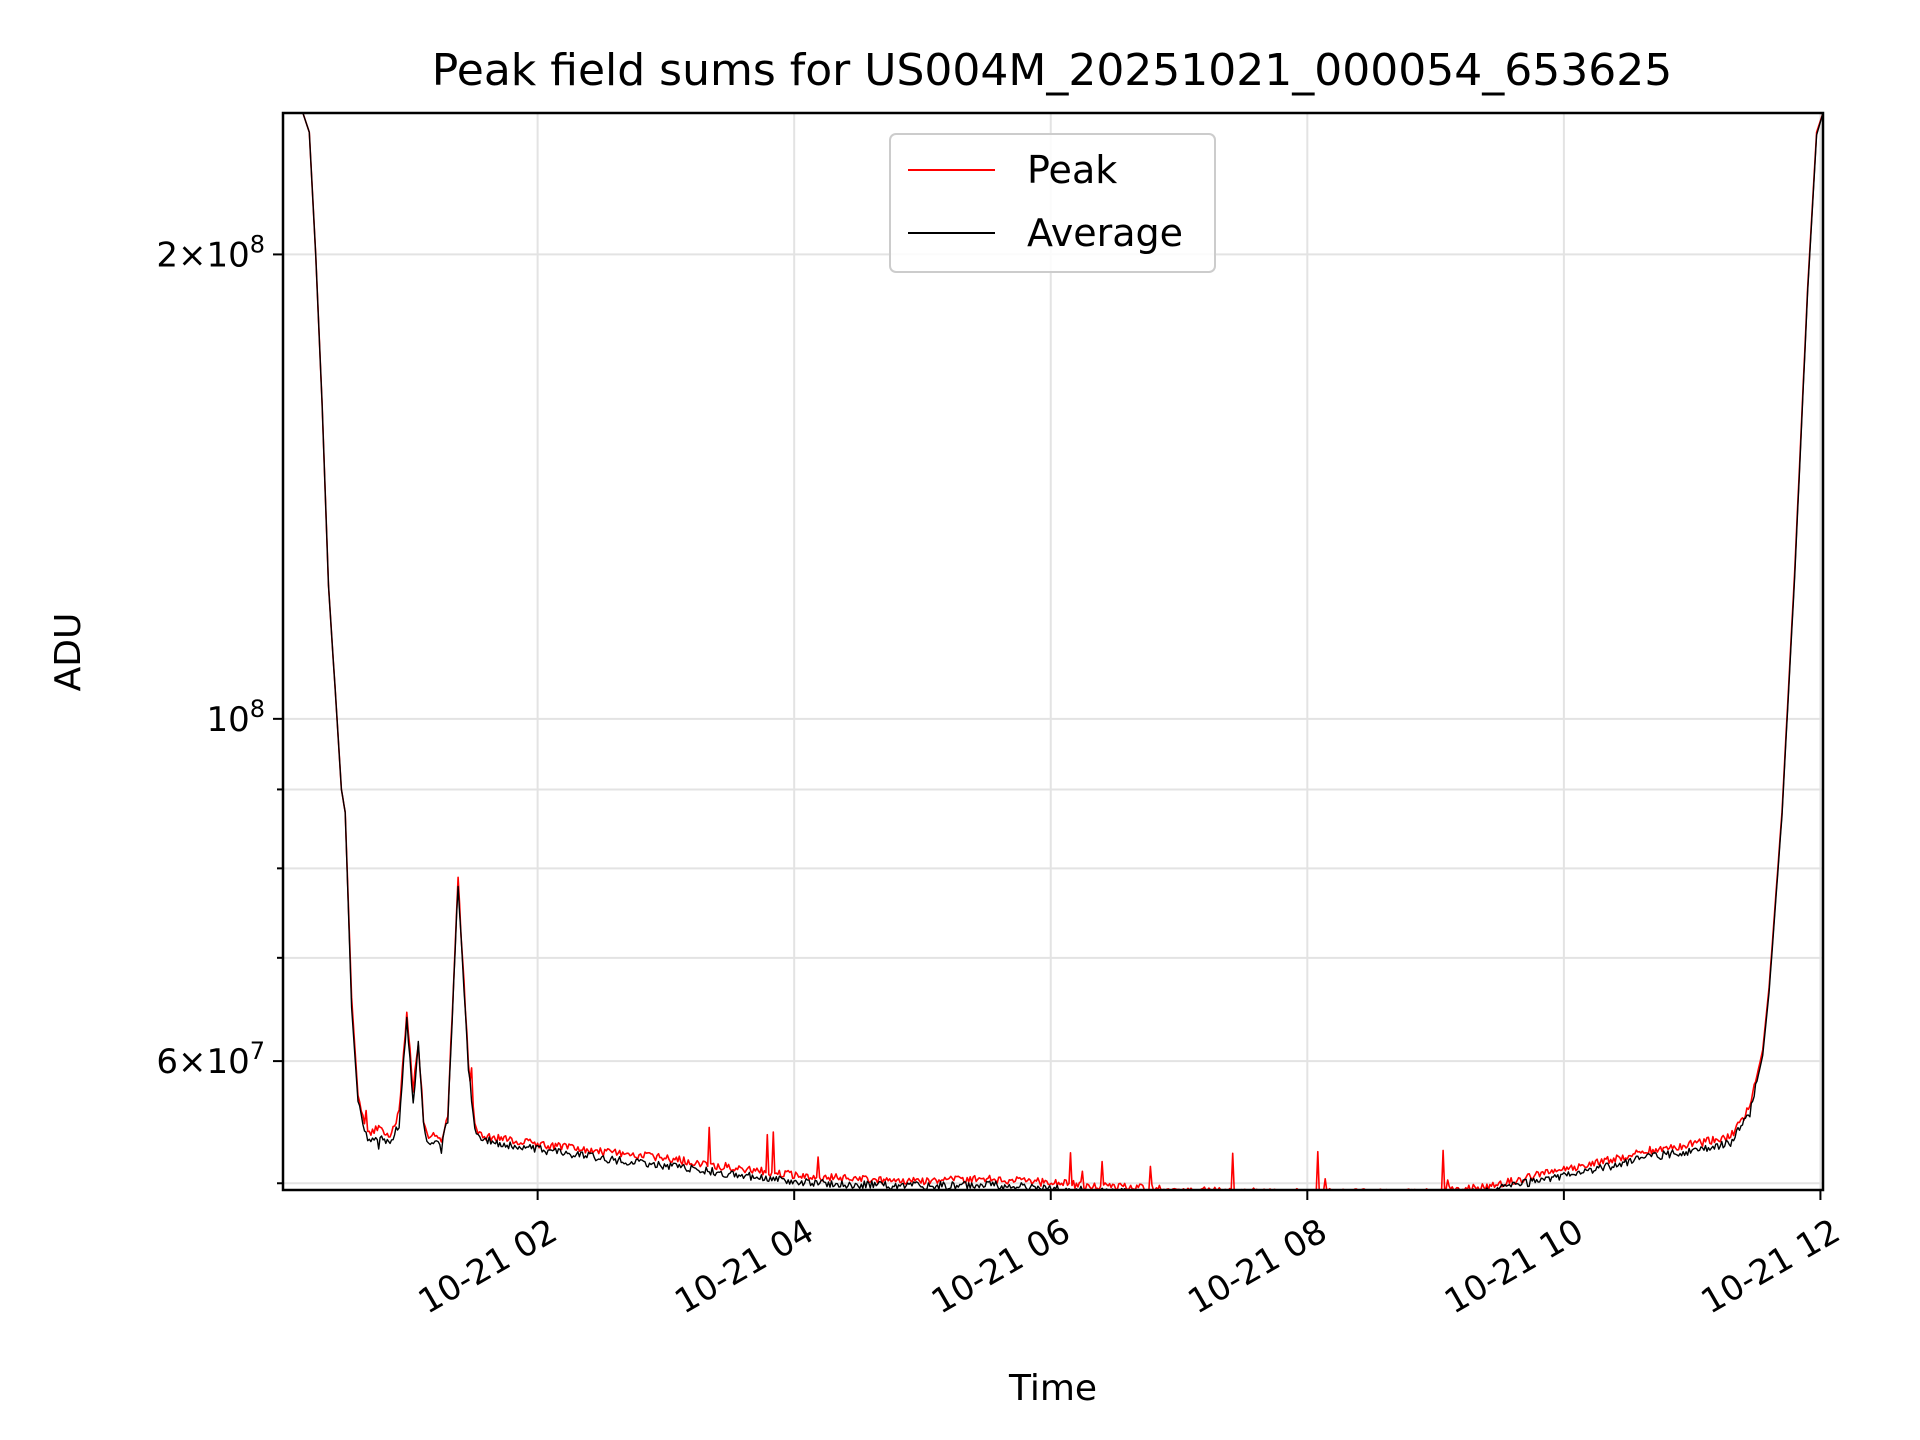 The image size is (1920, 1440). What do you see at coordinates (1072, 170) in the screenshot?
I see `legend-label-peak: Peak` at bounding box center [1072, 170].